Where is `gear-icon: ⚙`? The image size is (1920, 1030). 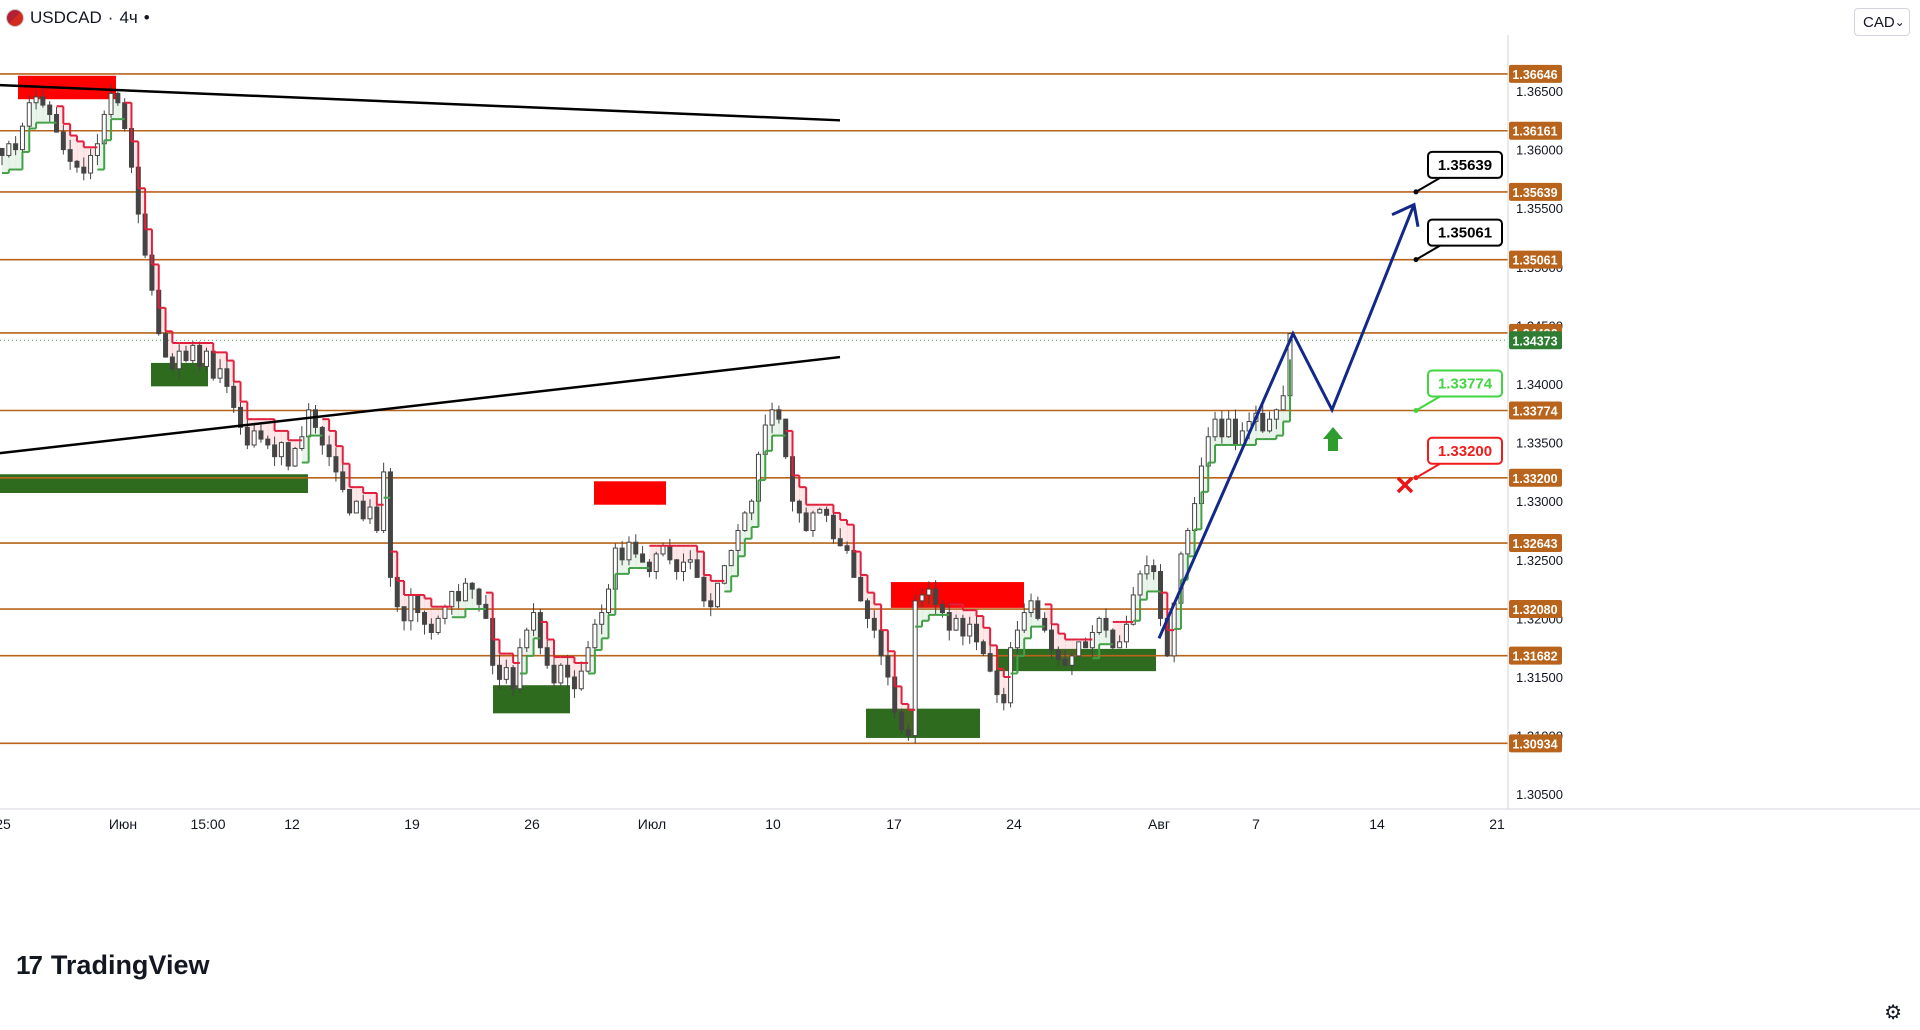
gear-icon: ⚙ is located at coordinates (1893, 1013).